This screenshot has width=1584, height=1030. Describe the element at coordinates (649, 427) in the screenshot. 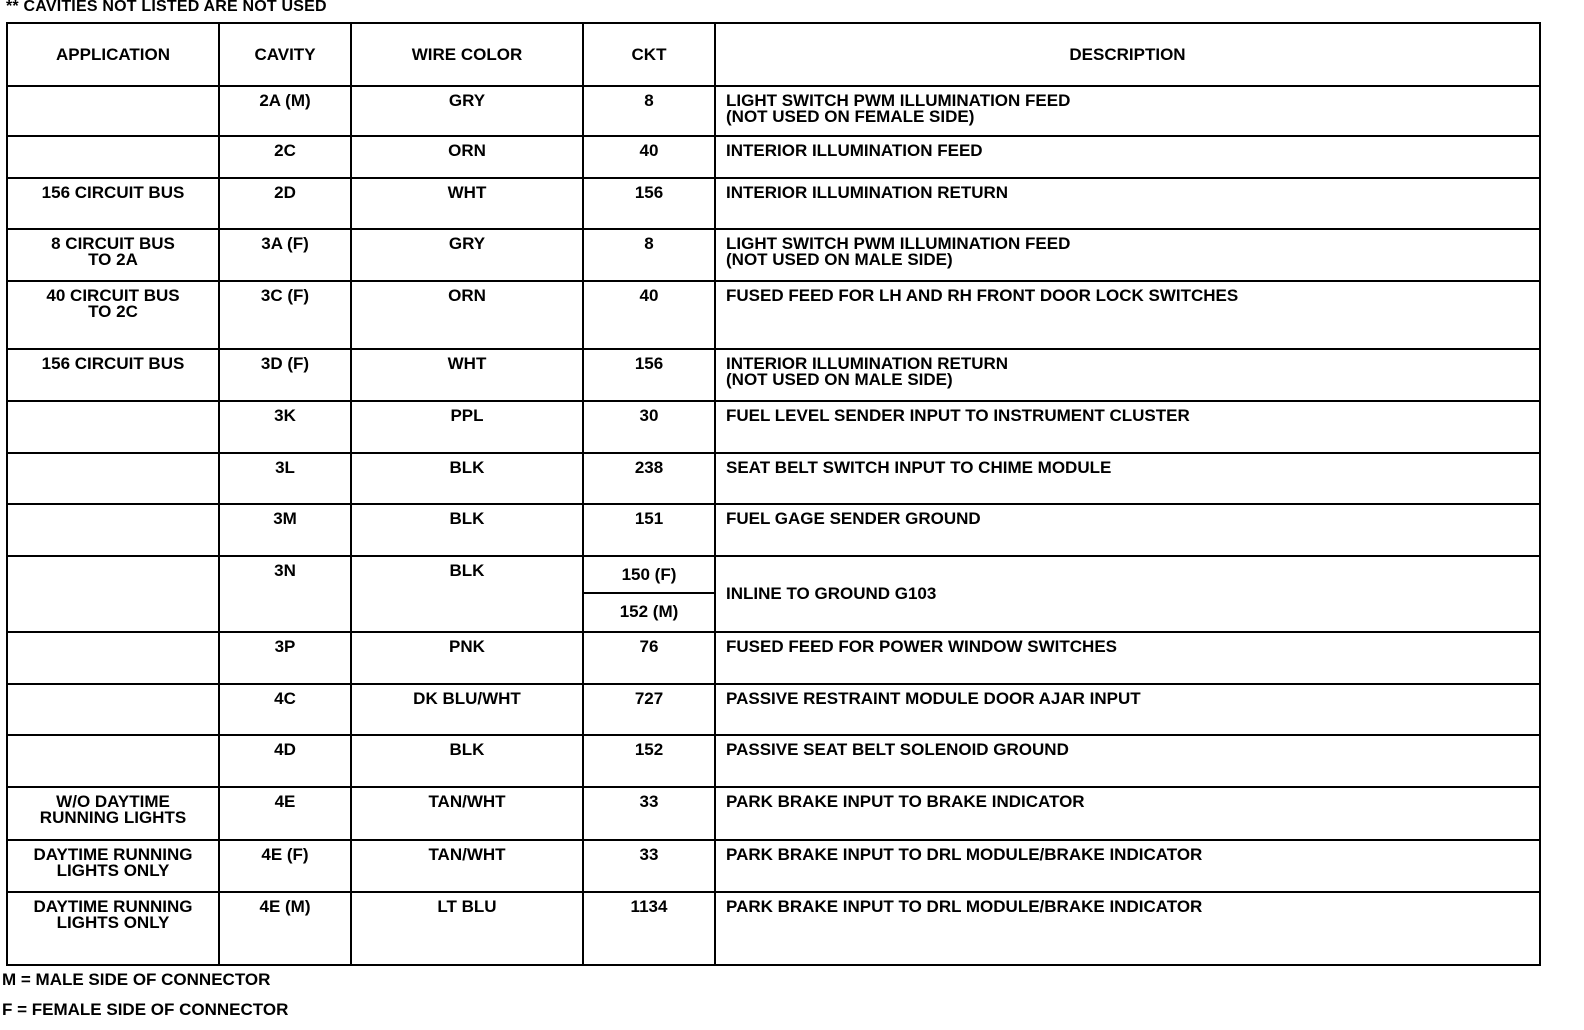

I see `ckt-cell: 30` at that location.